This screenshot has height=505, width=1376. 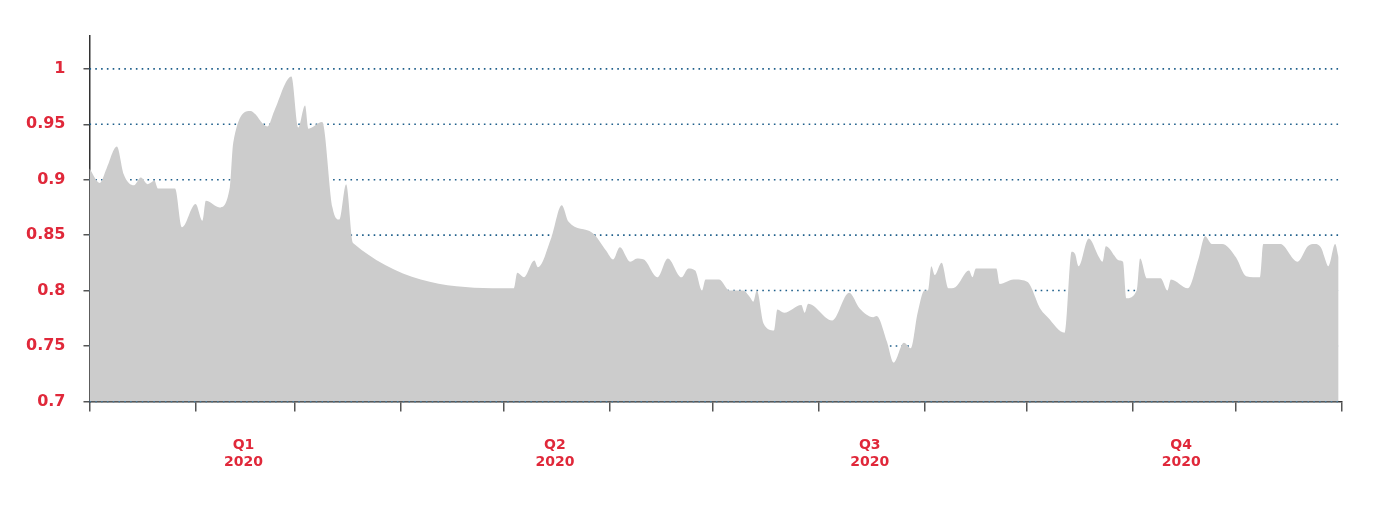 What do you see at coordinates (51, 289) in the screenshot?
I see `y-tick-label: 0.8` at bounding box center [51, 289].